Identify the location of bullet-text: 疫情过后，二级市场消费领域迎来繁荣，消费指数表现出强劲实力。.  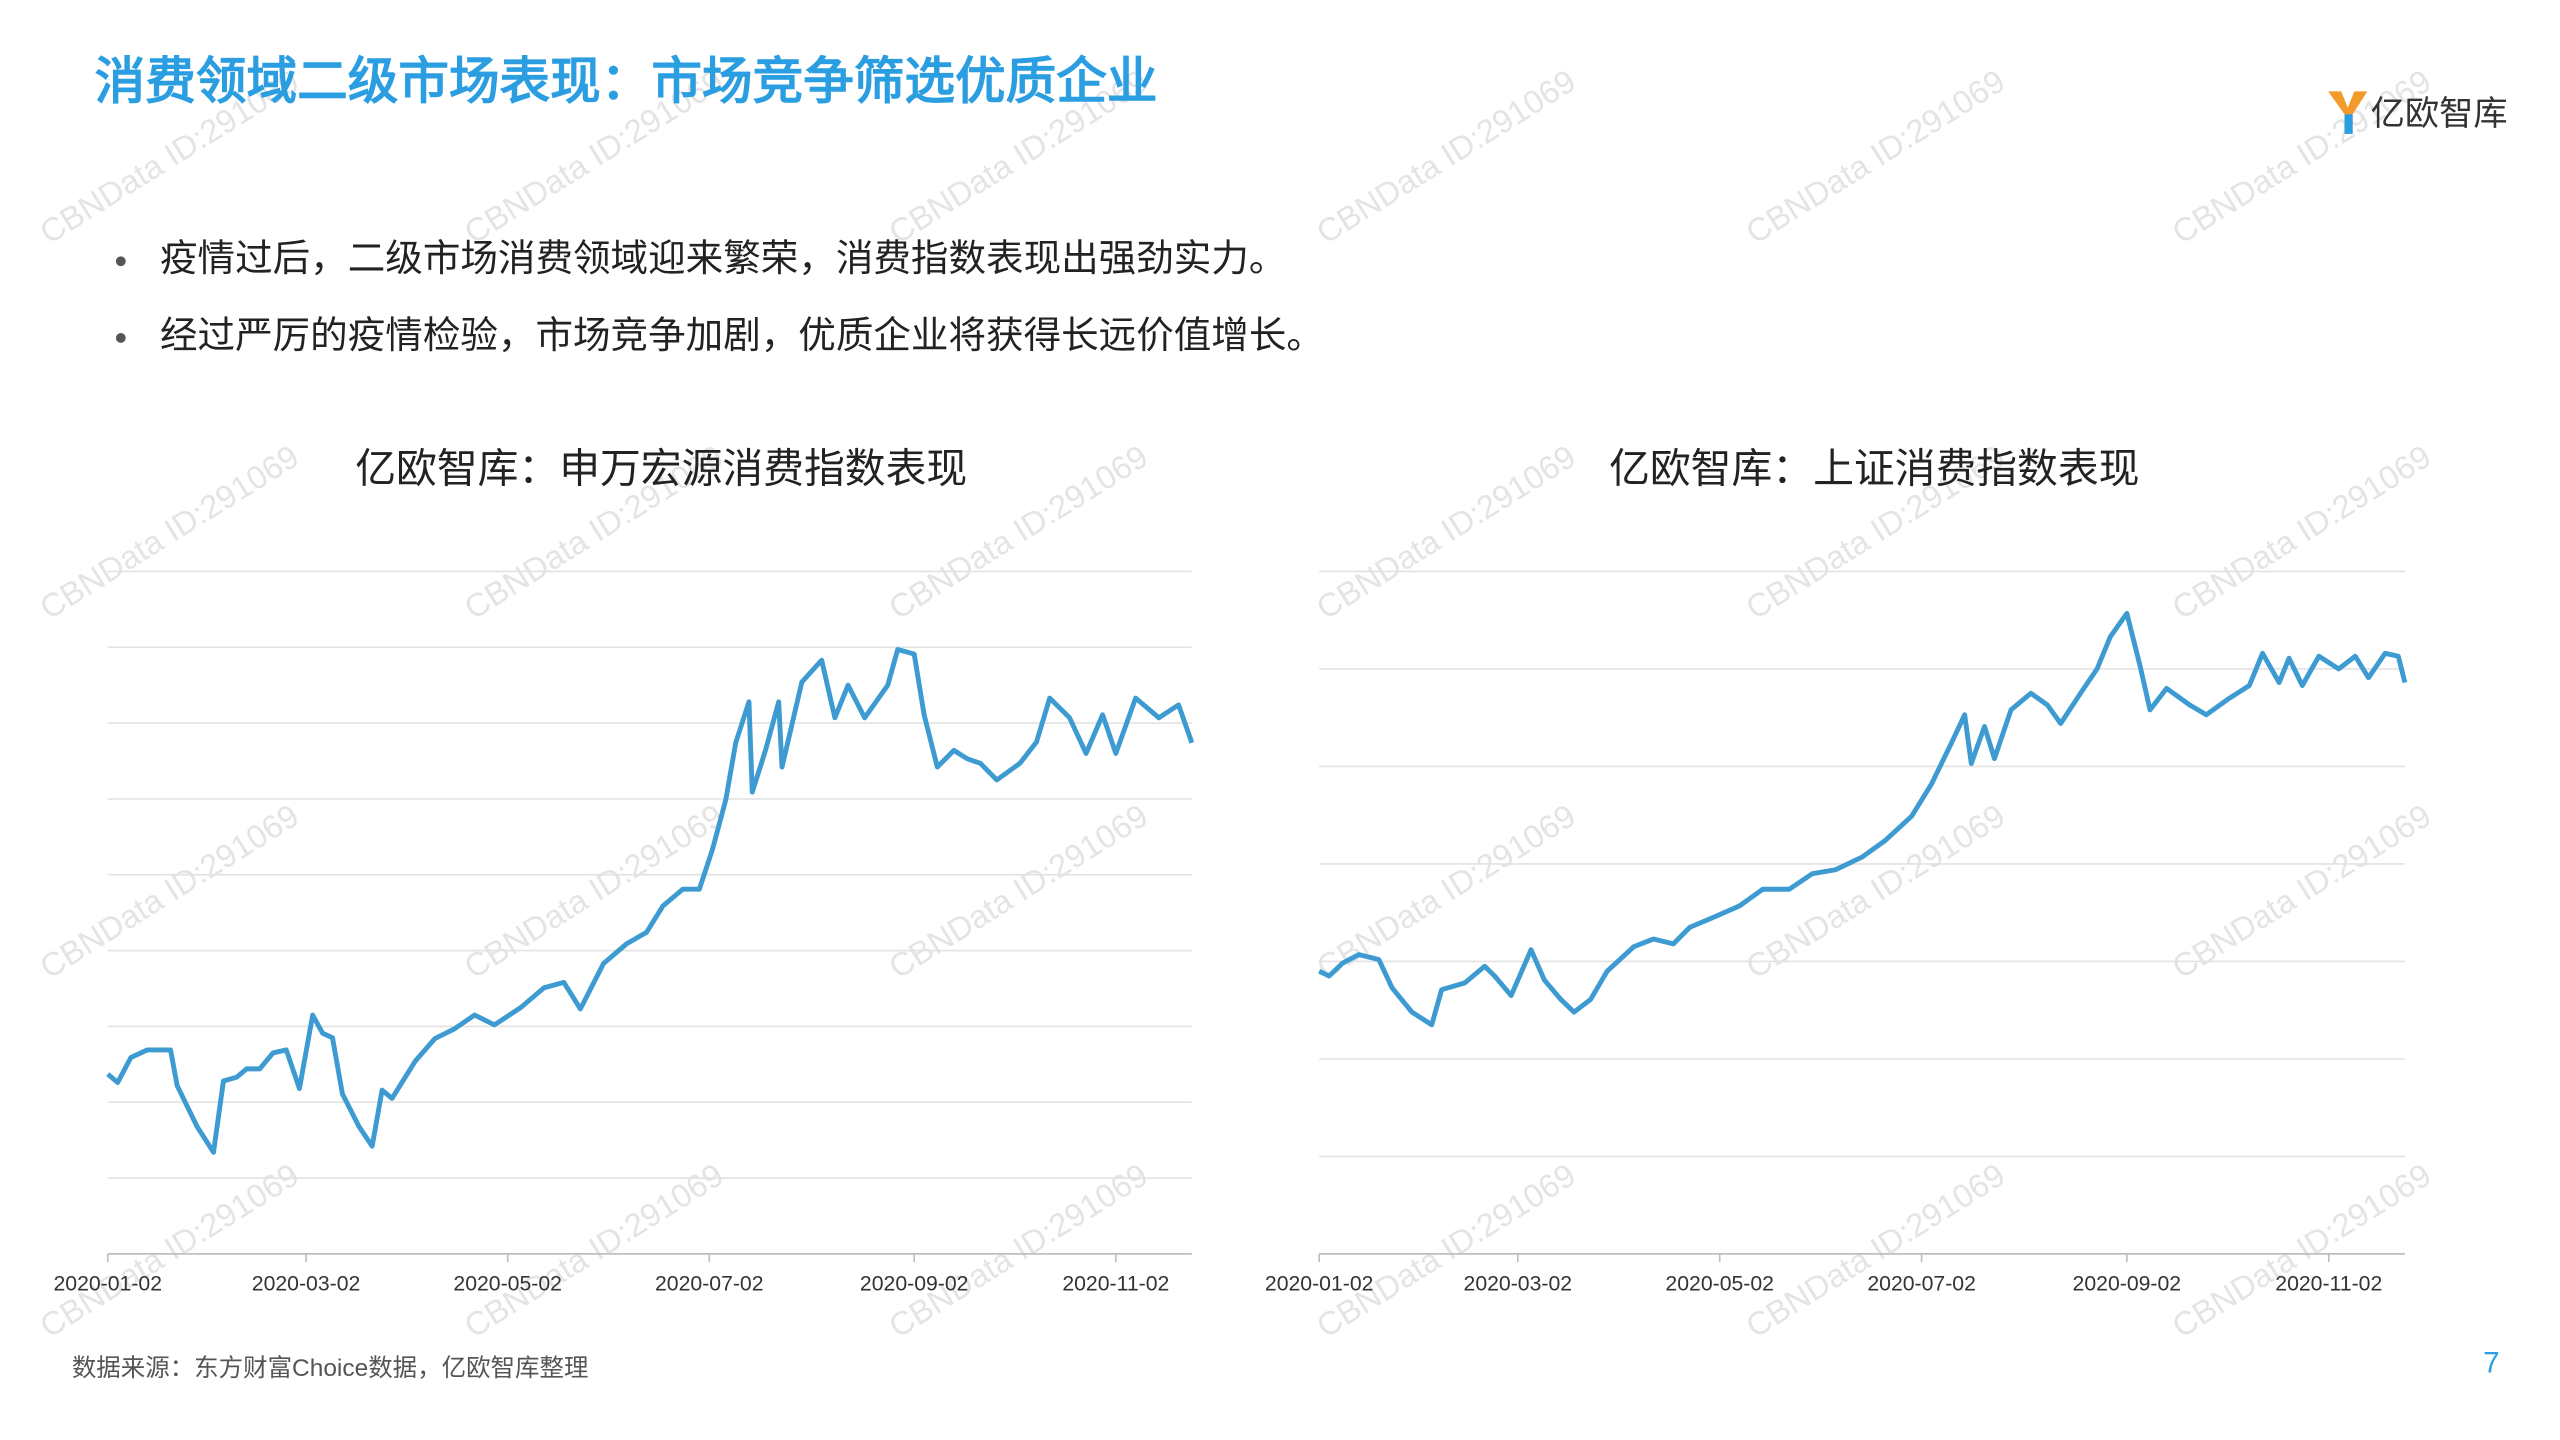
(723, 258).